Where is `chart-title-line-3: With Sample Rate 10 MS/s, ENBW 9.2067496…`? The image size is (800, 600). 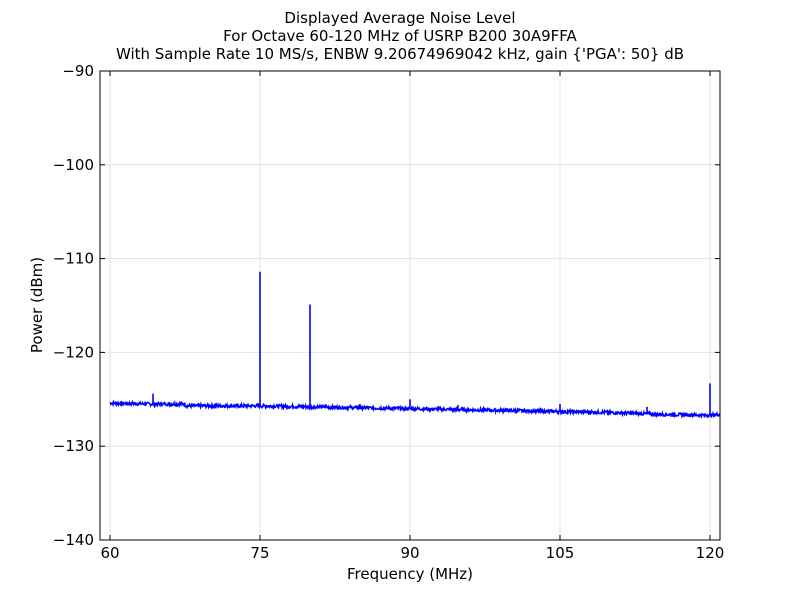
chart-title-line-3: With Sample Rate 10 MS/s, ENBW 9.2067496… is located at coordinates (400, 54).